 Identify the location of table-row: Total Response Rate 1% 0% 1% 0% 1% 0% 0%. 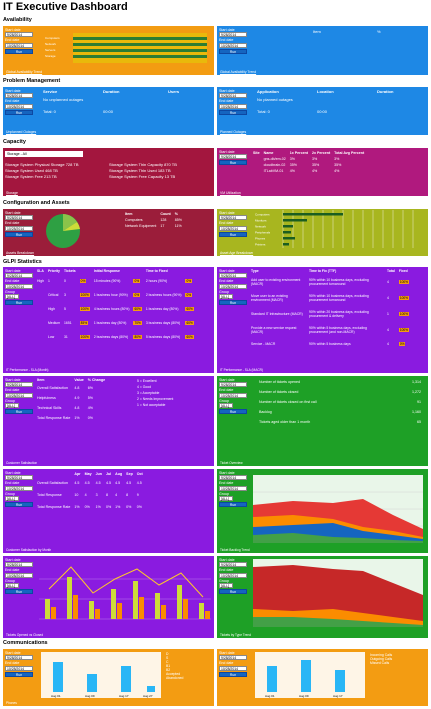
(89, 507).